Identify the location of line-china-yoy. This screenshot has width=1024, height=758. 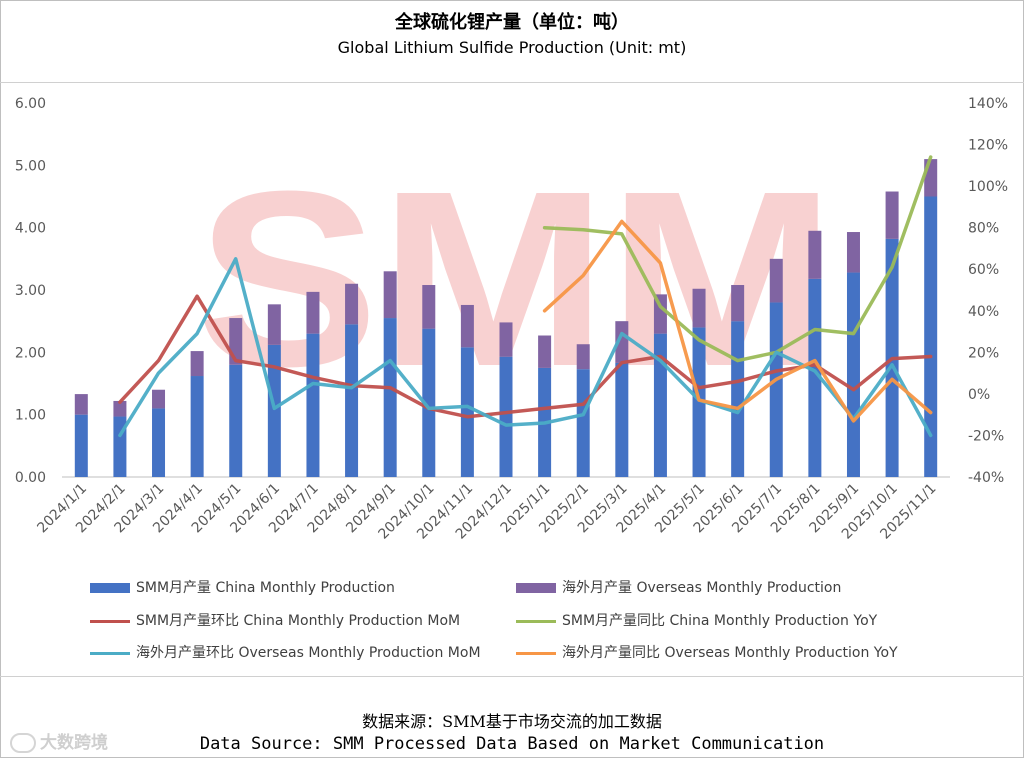
(737, 259).